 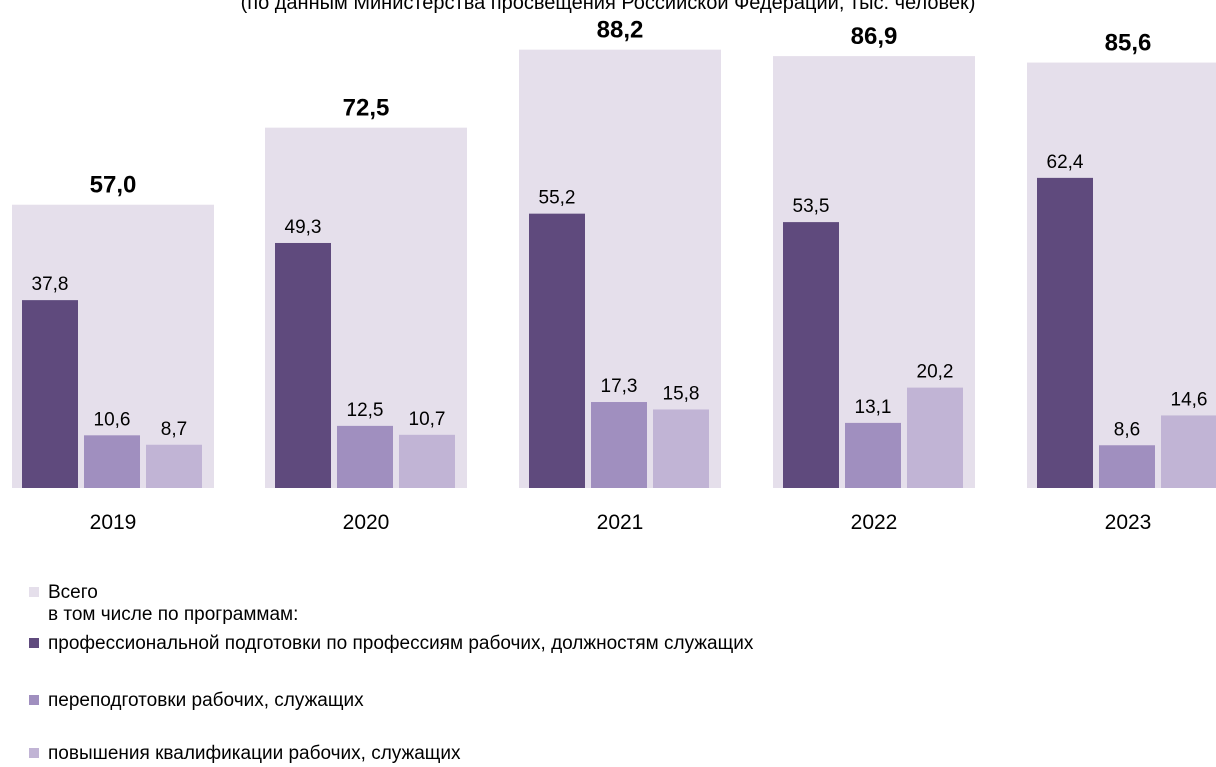 I want to click on bar-series1-2019, so click(x=50, y=394).